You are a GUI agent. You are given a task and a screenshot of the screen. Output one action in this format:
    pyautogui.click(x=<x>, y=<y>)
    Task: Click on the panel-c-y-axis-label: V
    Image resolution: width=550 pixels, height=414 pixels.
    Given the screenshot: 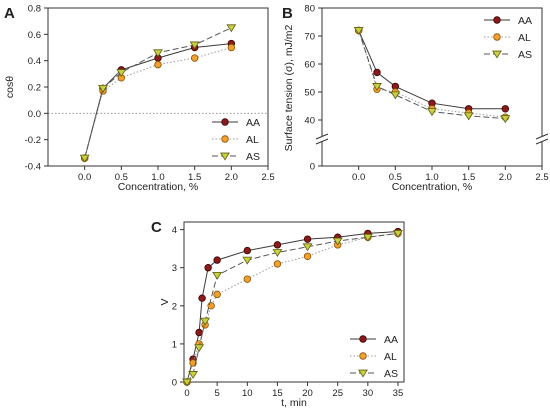 What is the action you would take?
    pyautogui.click(x=165, y=301)
    